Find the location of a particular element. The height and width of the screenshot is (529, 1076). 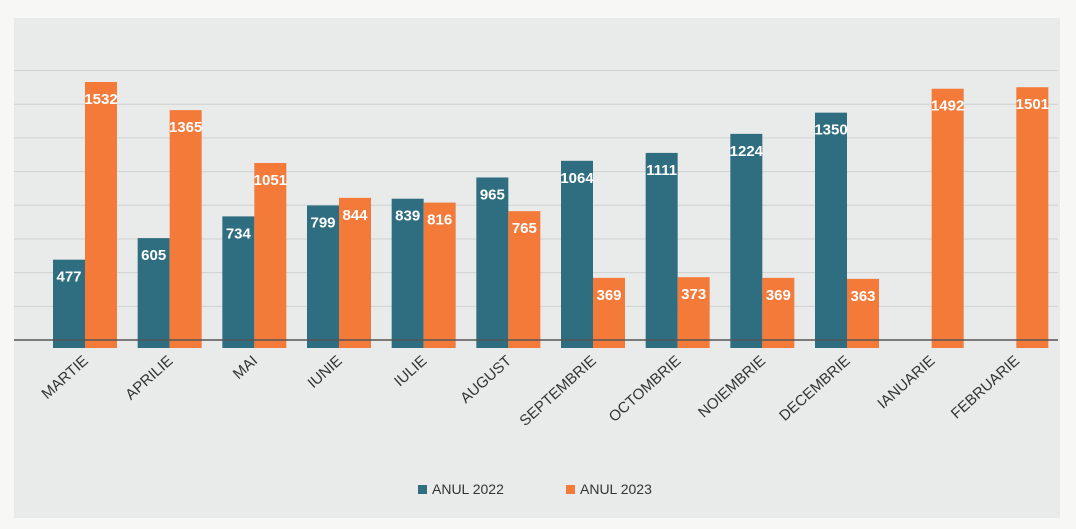

data-label: 1051 is located at coordinates (270, 180).